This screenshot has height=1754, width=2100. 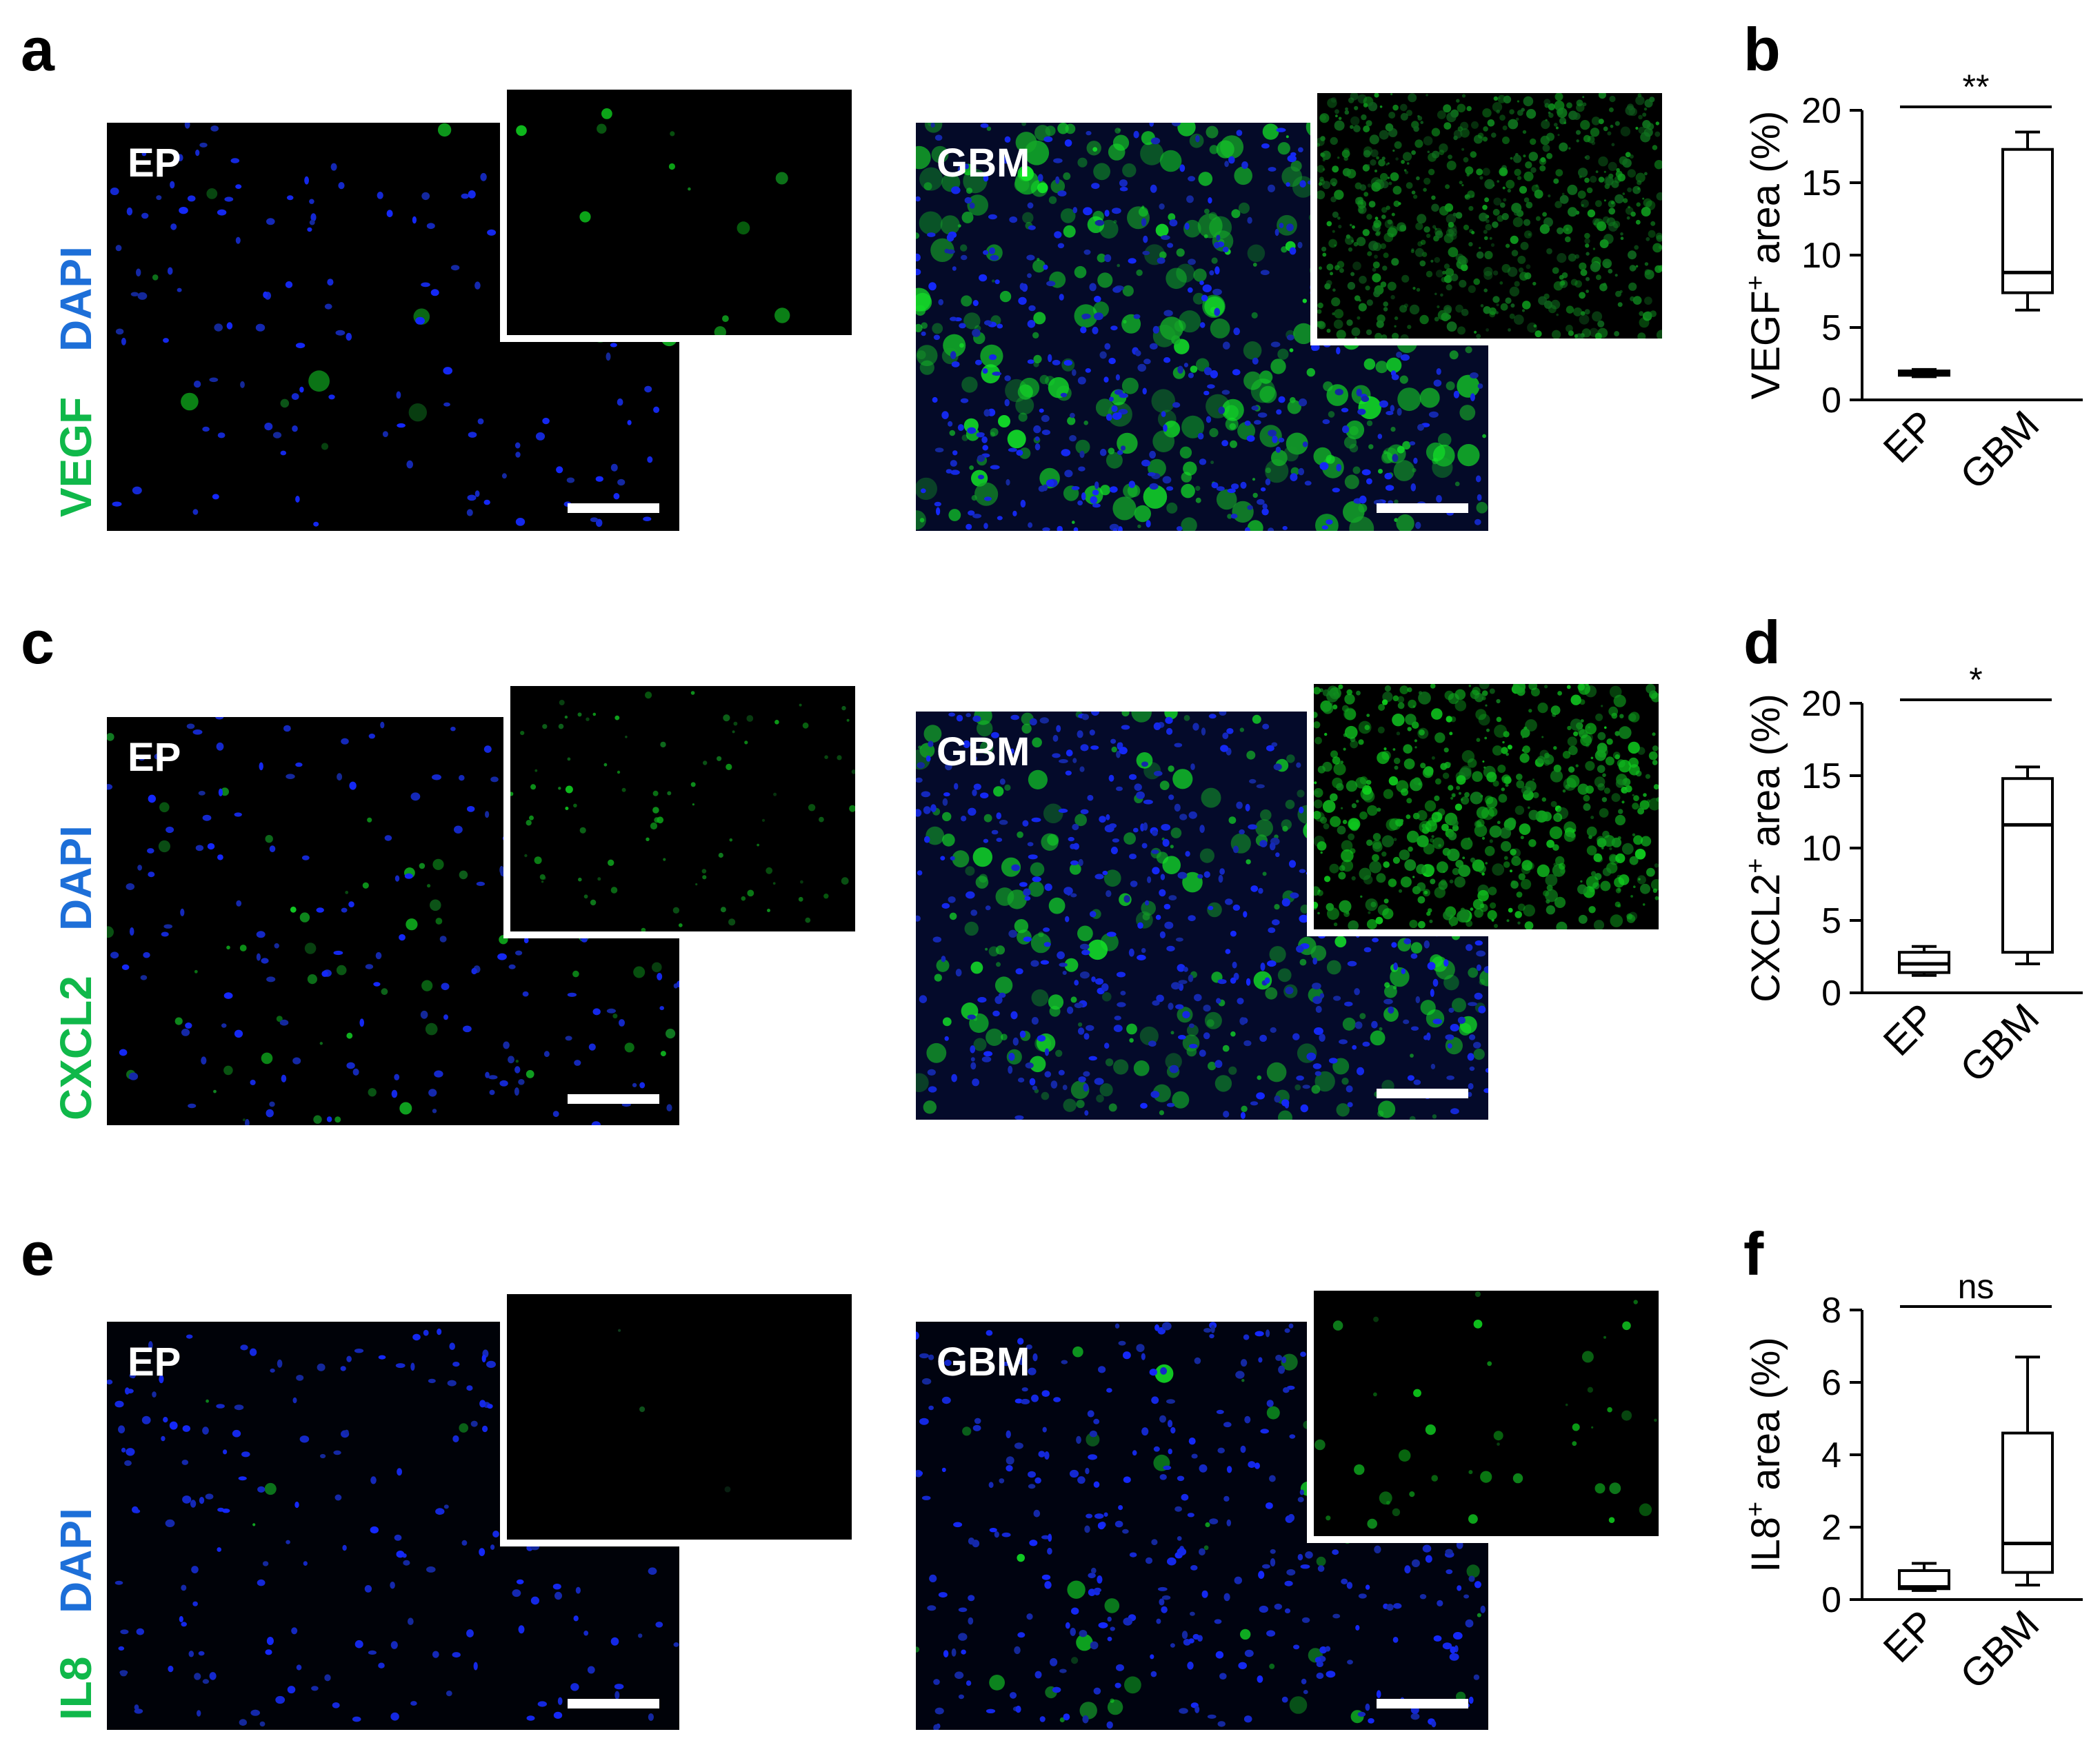 I want to click on boxplot-il8: IL8+ area (%) 0 2 4 6 8 ns EP GBM, so click(x=1919, y=1510).